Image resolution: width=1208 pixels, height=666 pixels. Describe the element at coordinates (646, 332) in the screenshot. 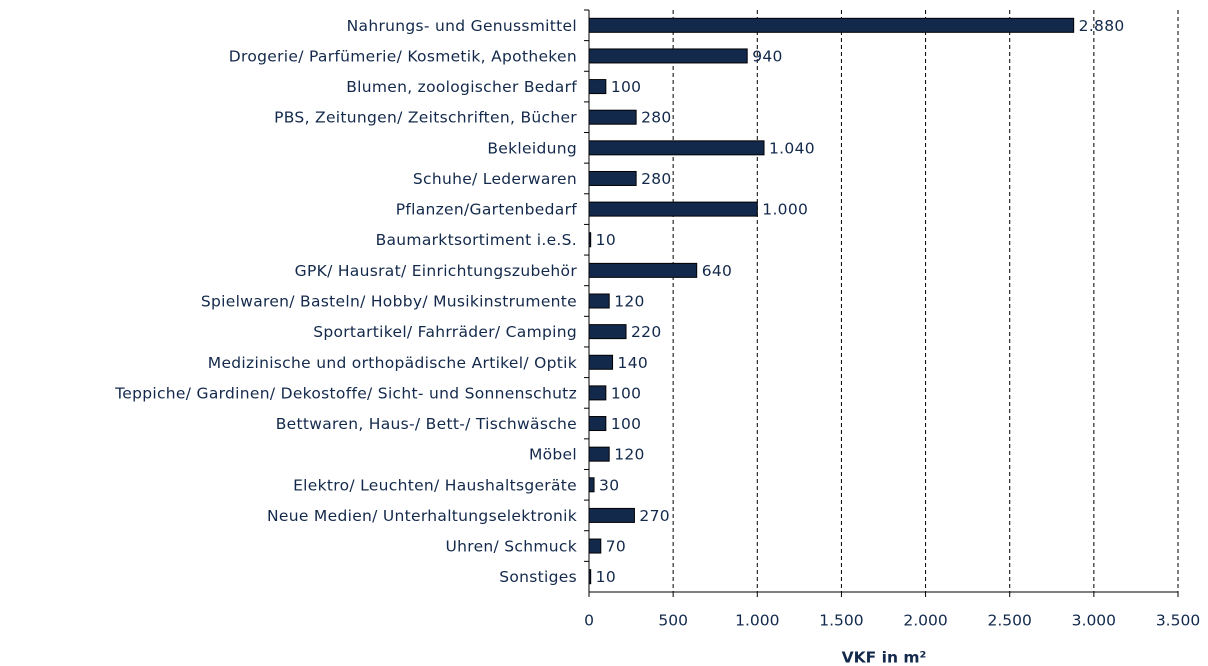

I see `value-label: 220` at that location.